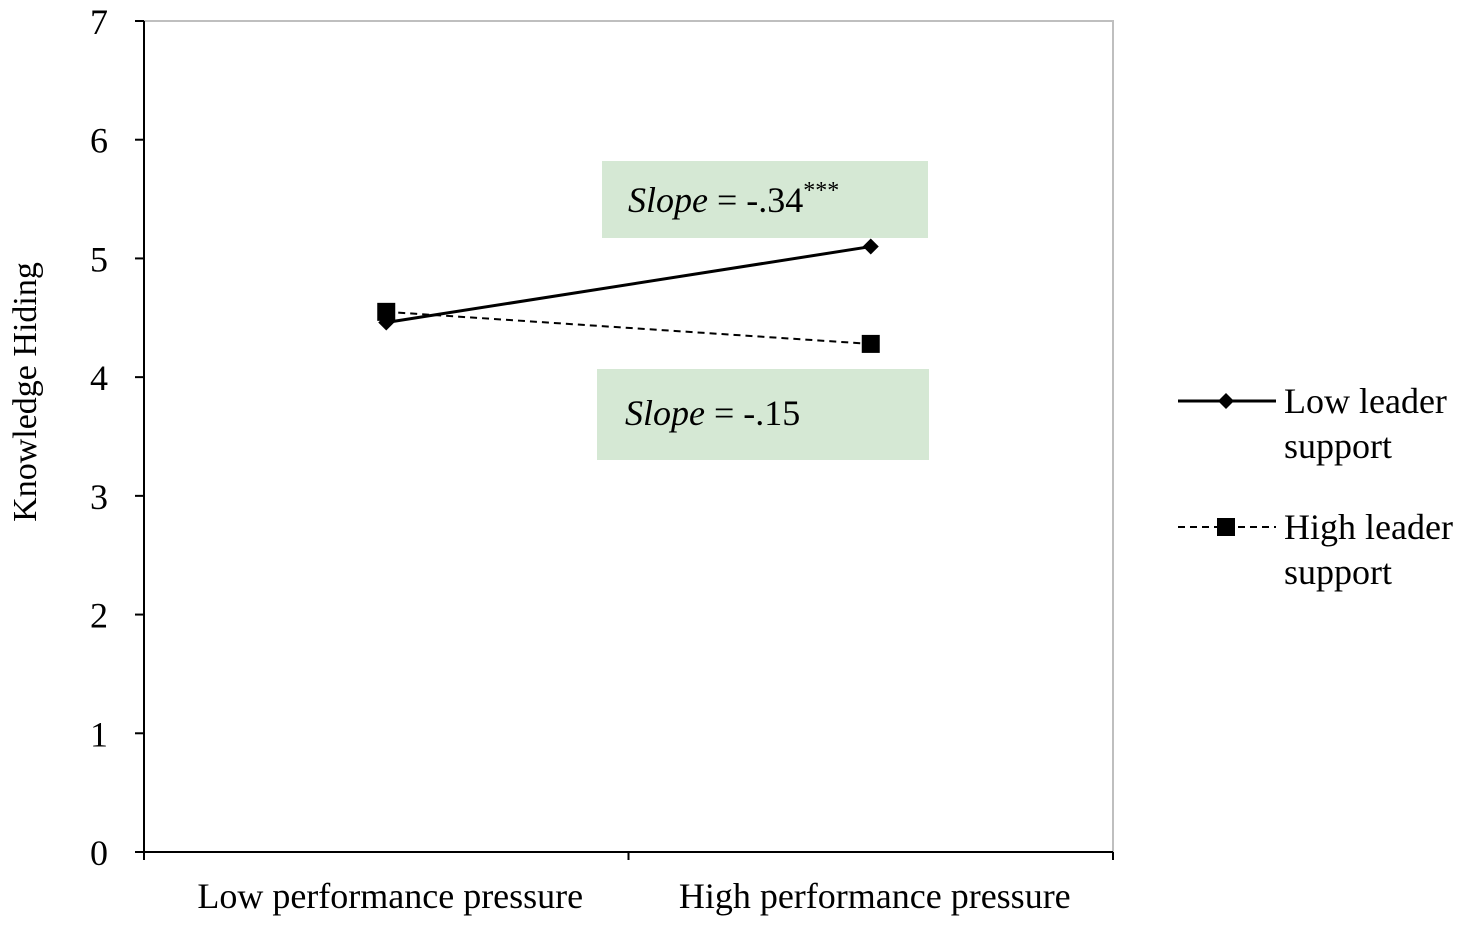 The height and width of the screenshot is (930, 1477). I want to click on data-series, so click(628, 295).